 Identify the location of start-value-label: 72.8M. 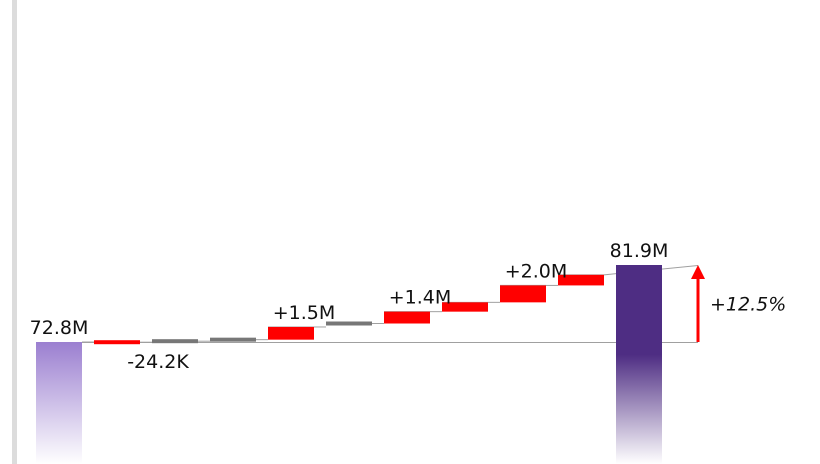
(59, 328).